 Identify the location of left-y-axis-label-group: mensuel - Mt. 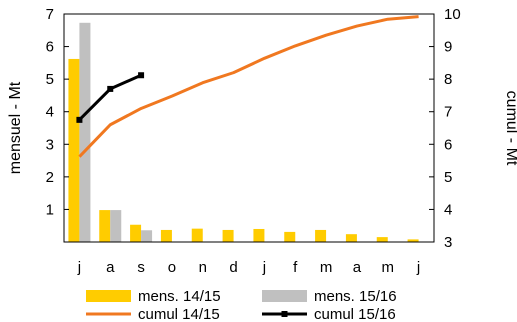
(15, 127).